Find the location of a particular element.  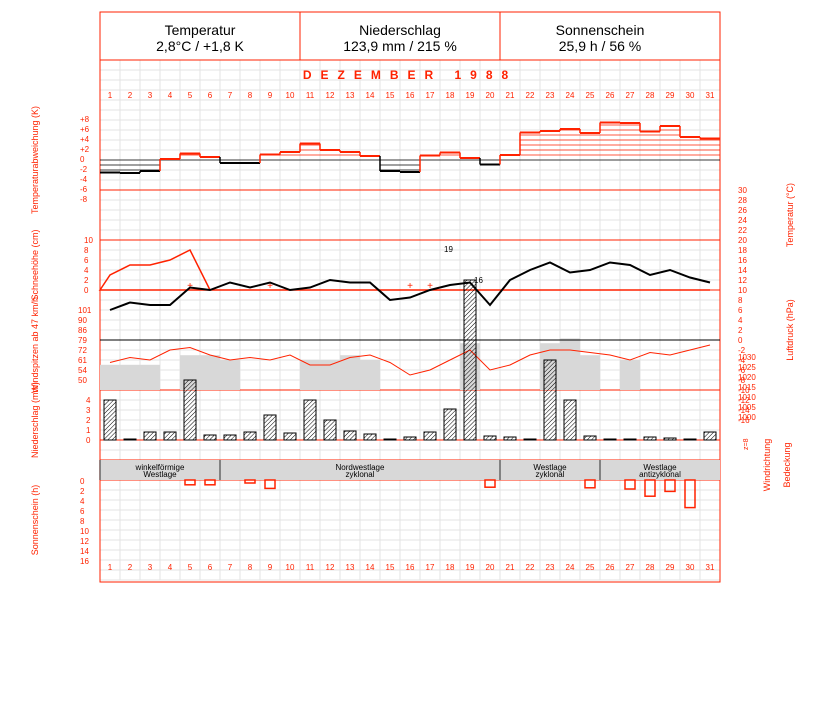

wind-tick: 54 is located at coordinates (82, 370).